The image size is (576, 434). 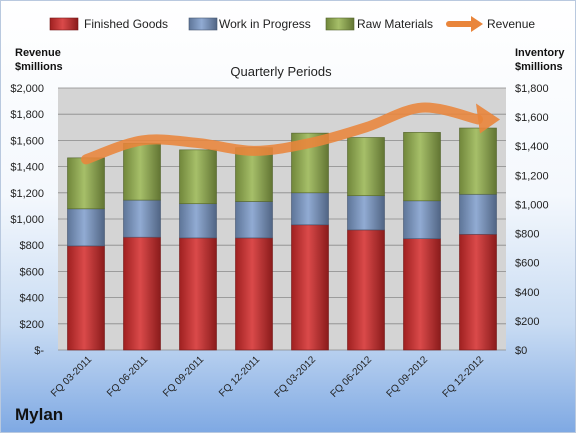 I want to click on revenue-line, so click(x=282, y=133).